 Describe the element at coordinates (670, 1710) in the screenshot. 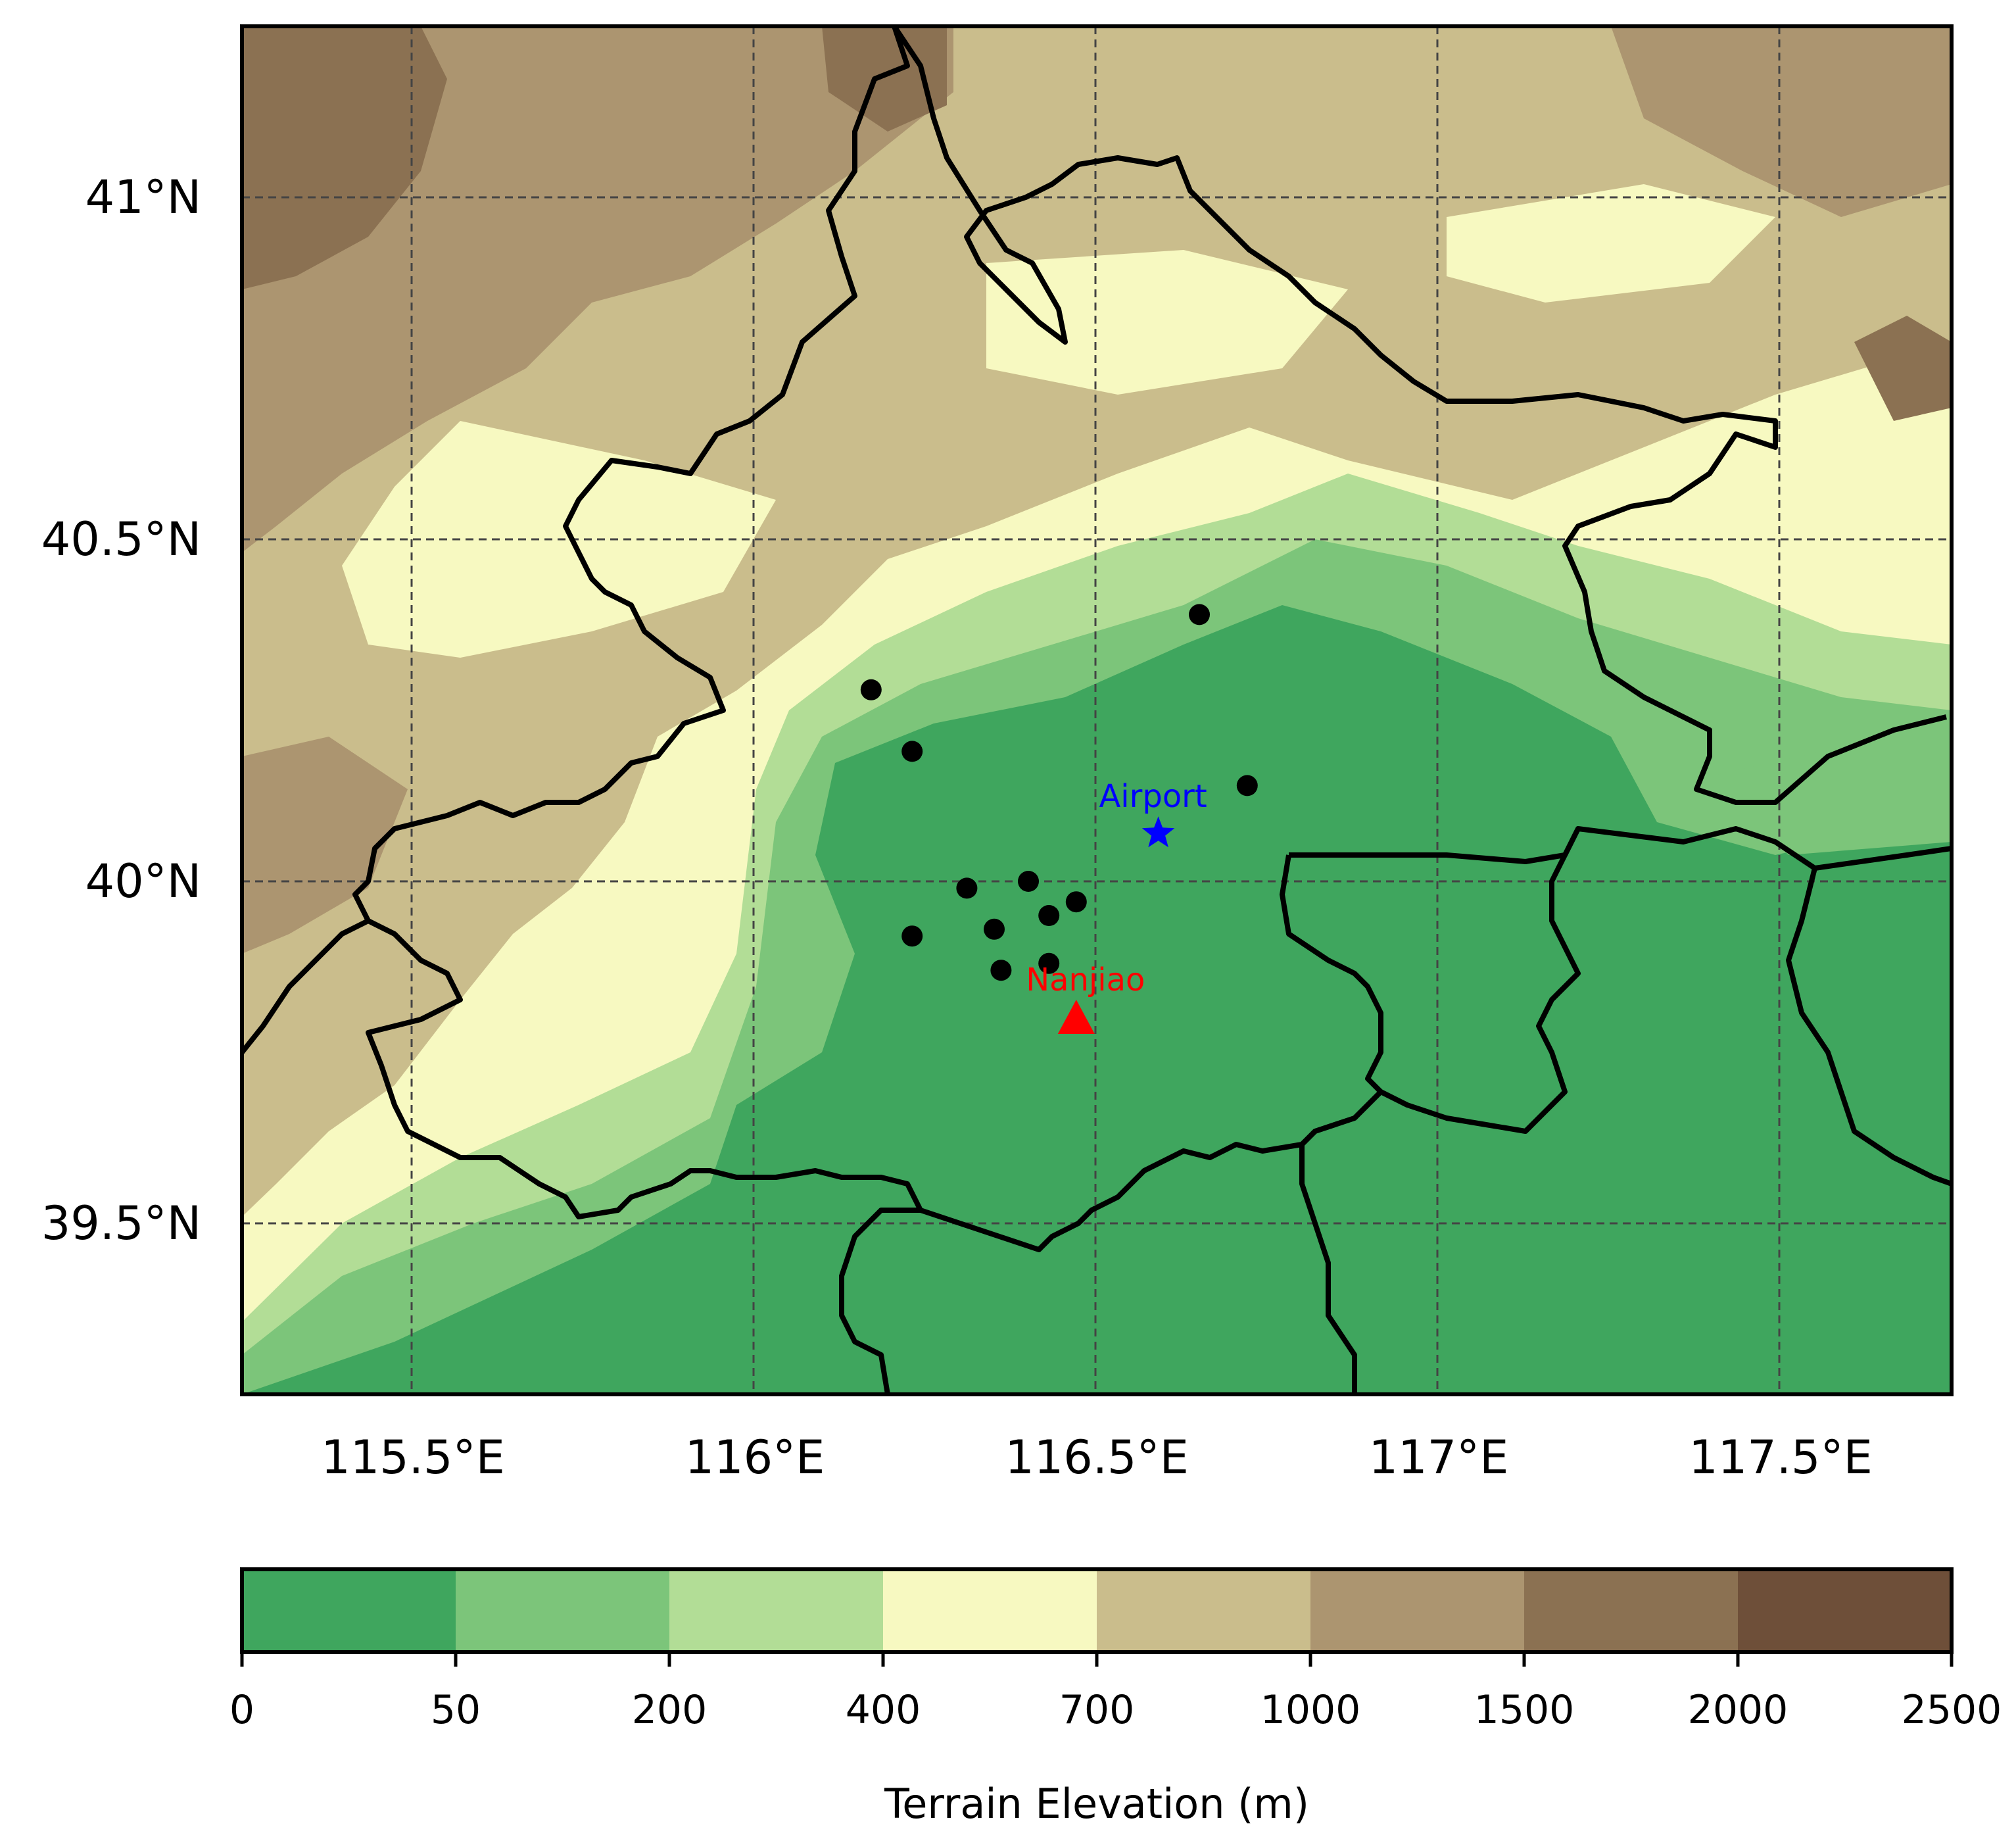

I see `colorbar-tick-label-3: 200` at that location.